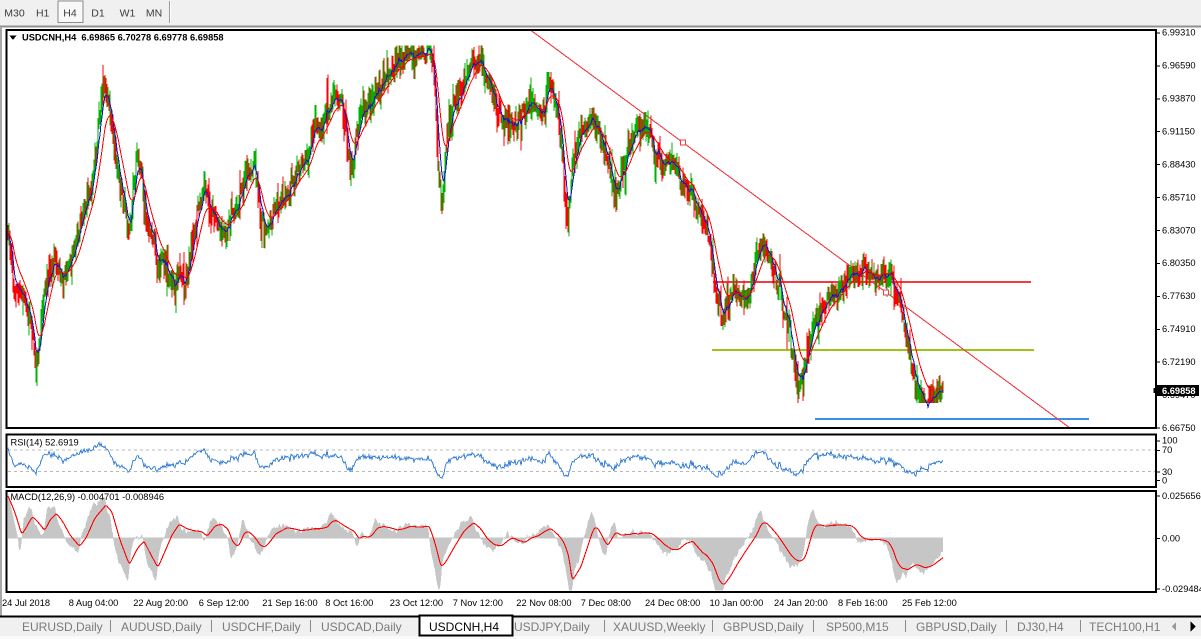 Image resolution: width=1201 pixels, height=639 pixels. I want to click on svg-text: 100, so click(1170, 441).